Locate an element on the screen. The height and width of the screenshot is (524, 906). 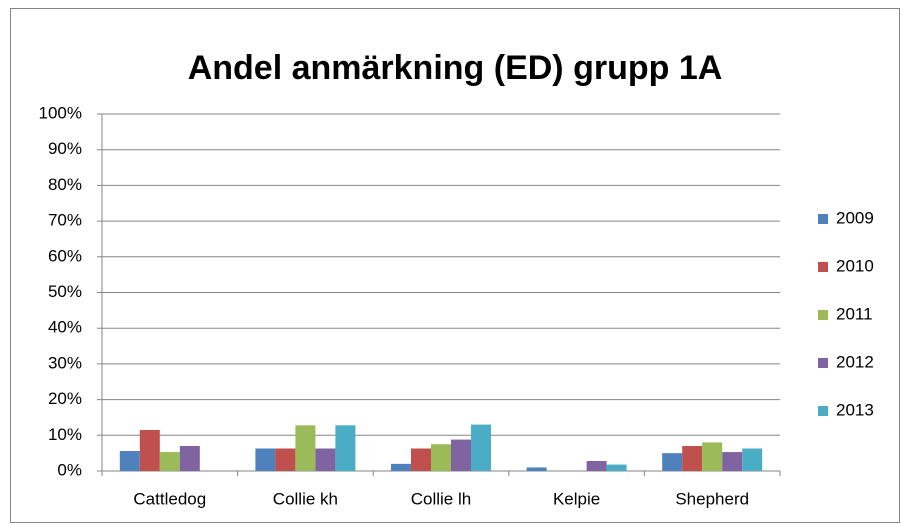
x-tick-label: Kelpie is located at coordinates (576, 498).